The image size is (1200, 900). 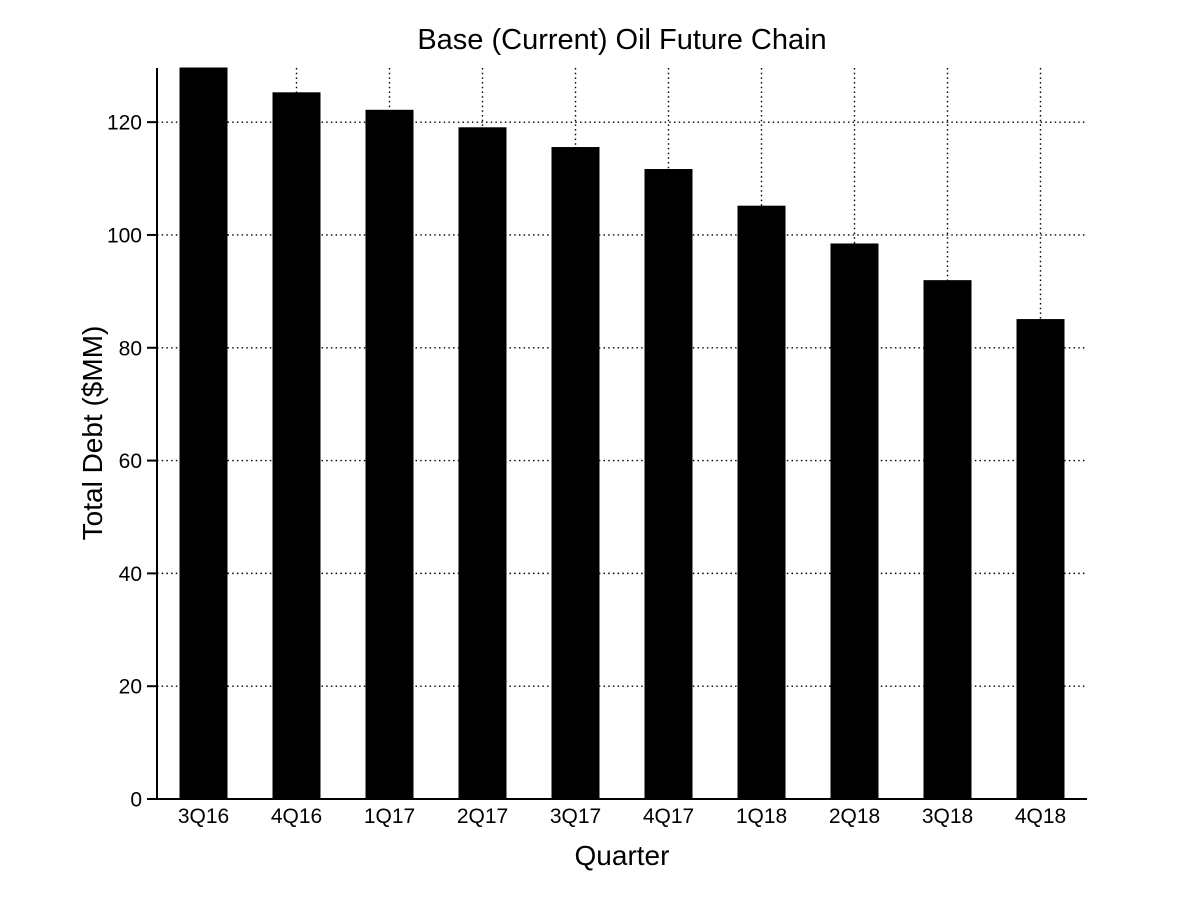 I want to click on x-tick-label: 4Q16, so click(x=296, y=816).